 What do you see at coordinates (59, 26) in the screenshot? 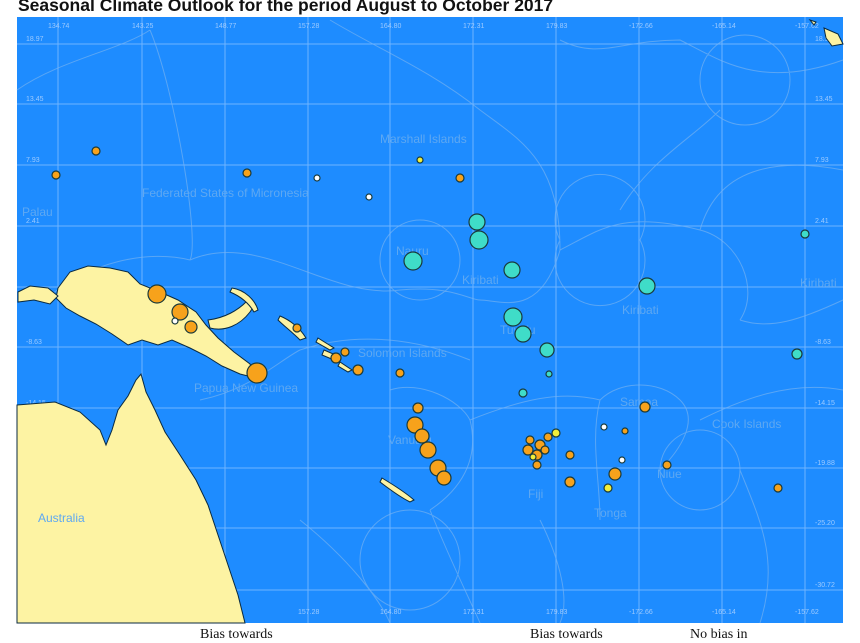
I see `longitude-label-top: 134.74` at bounding box center [59, 26].